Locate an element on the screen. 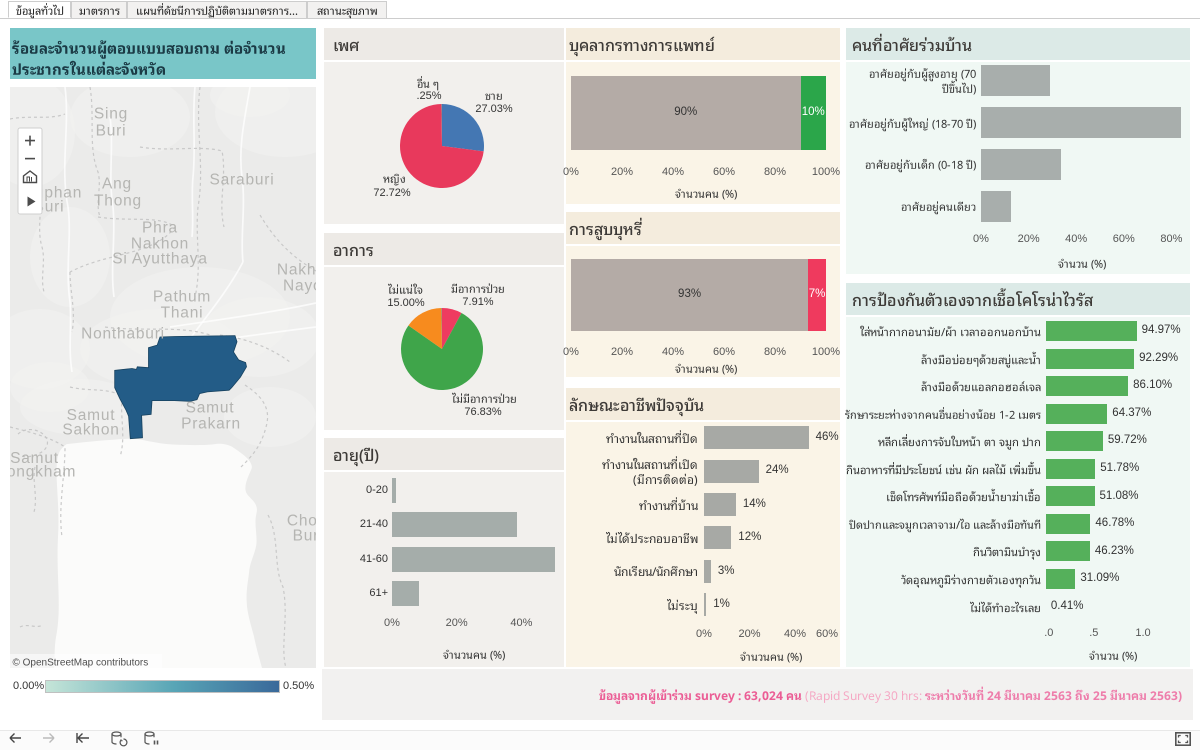 This screenshot has height=750, width=1200. svg-text: Prakarn is located at coordinates (211, 423).